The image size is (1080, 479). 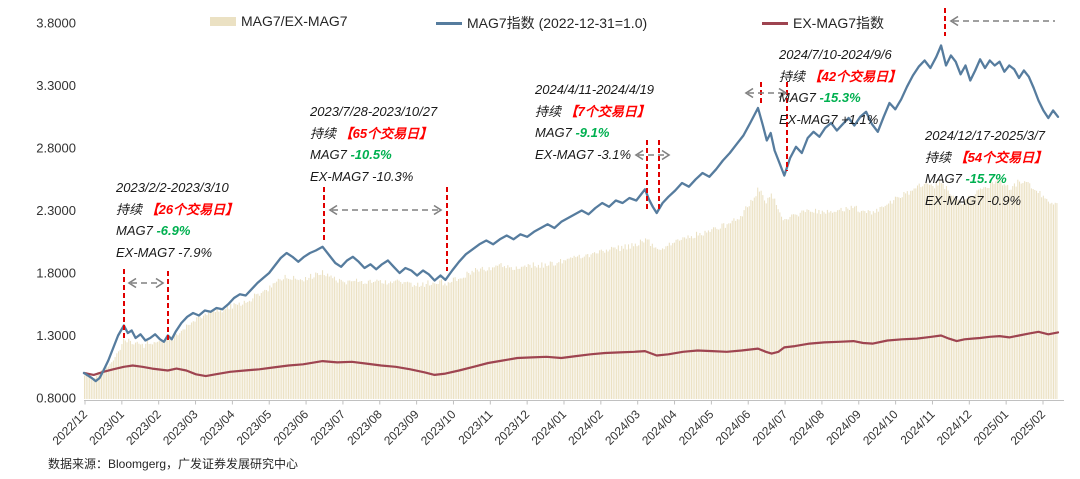 What do you see at coordinates (56, 85) in the screenshot?
I see `y-tick-label: 3.3000` at bounding box center [56, 85].